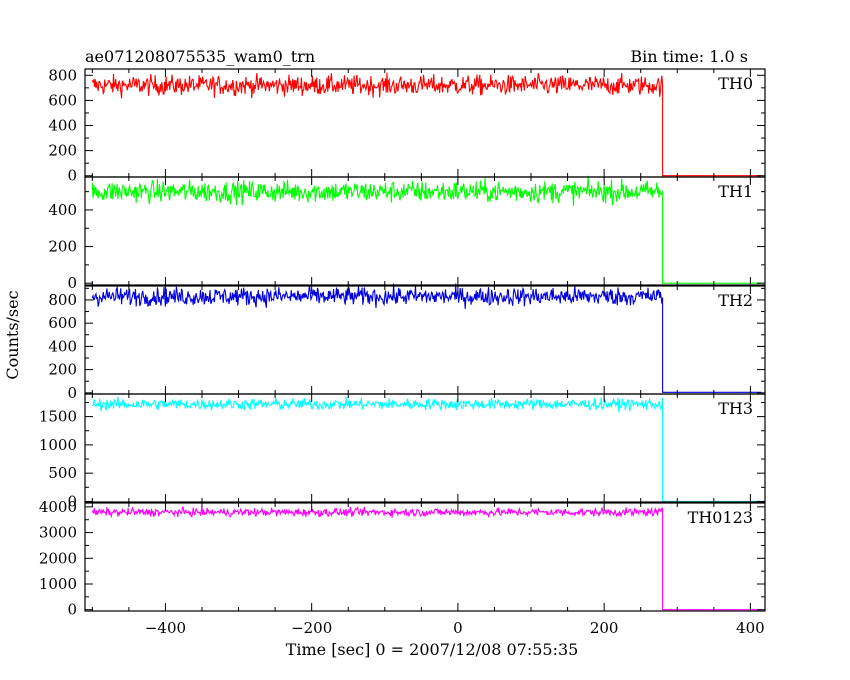 This screenshot has width=850, height=680. I want to click on x-axis-label: Time [sec] 0 = 2007/12/08 07:55:35, so click(432, 649).